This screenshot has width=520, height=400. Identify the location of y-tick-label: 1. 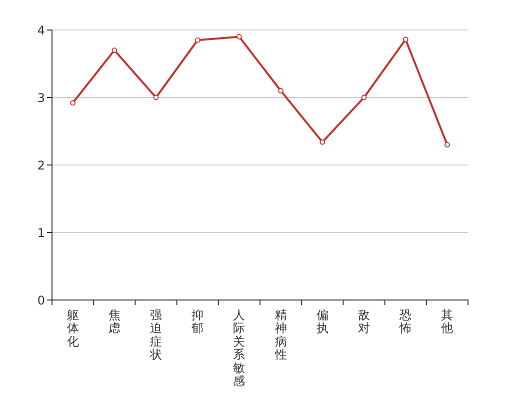
(41, 233).